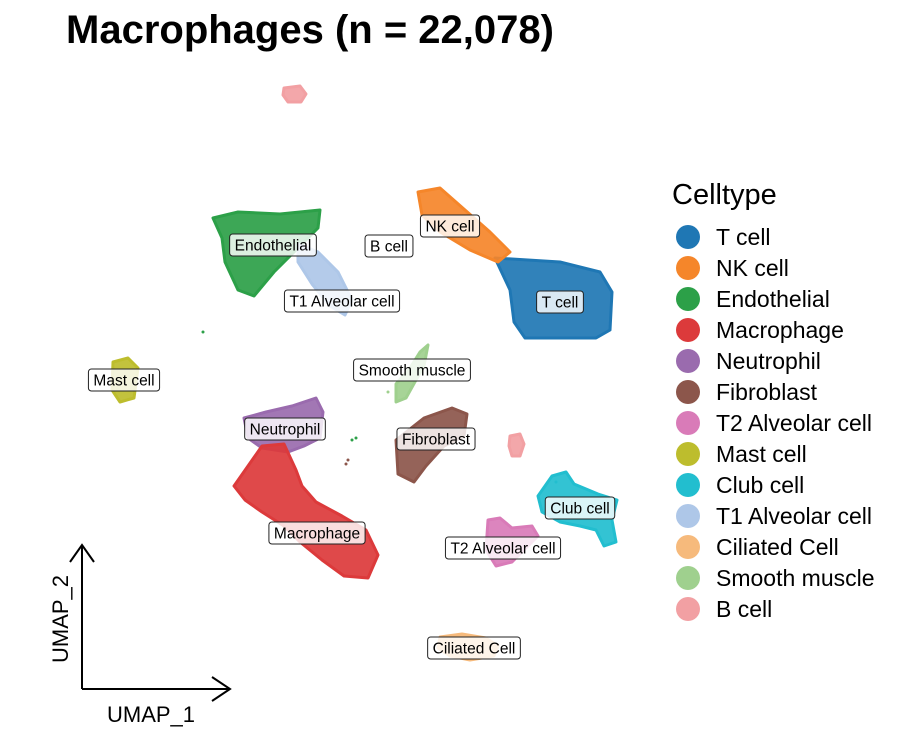 This screenshot has height=732, width=921. I want to click on cluster-label-fibroblast: Fibroblast, so click(436, 439).